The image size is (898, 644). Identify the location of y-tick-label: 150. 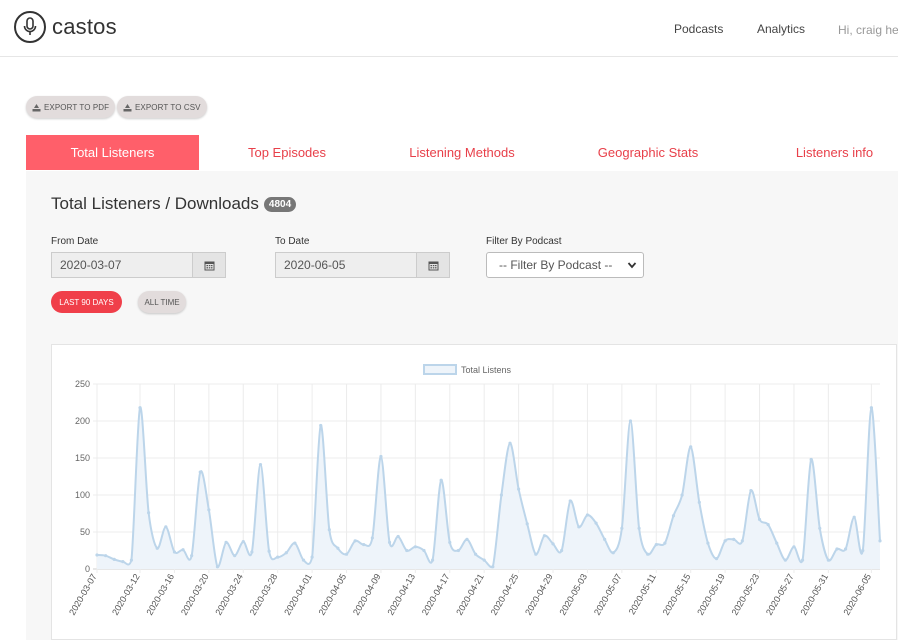
(82, 458).